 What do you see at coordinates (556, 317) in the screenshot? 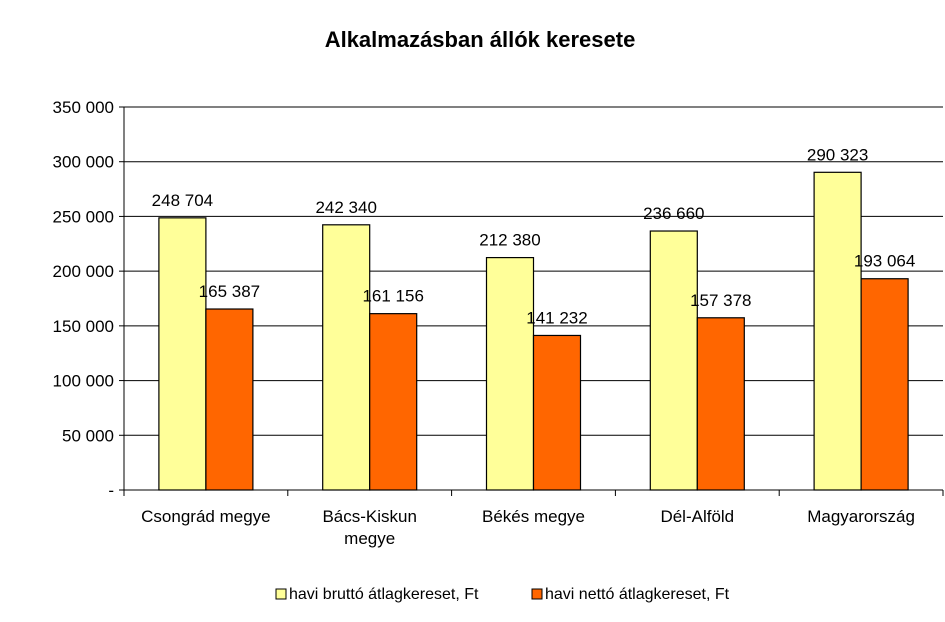
I see `data-label: 141 232` at bounding box center [556, 317].